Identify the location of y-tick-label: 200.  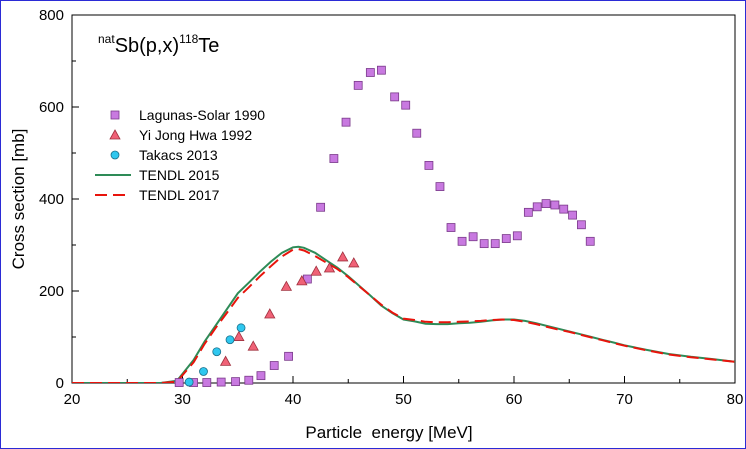
(51, 291).